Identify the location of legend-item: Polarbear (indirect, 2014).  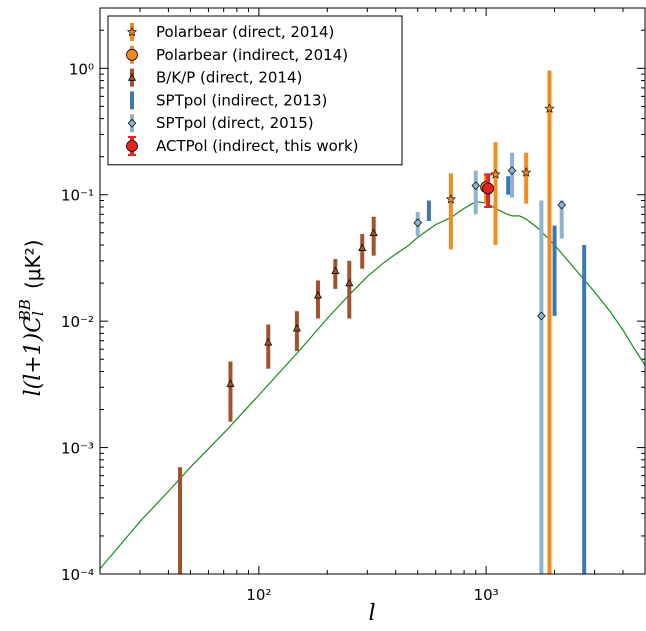
(237, 54).